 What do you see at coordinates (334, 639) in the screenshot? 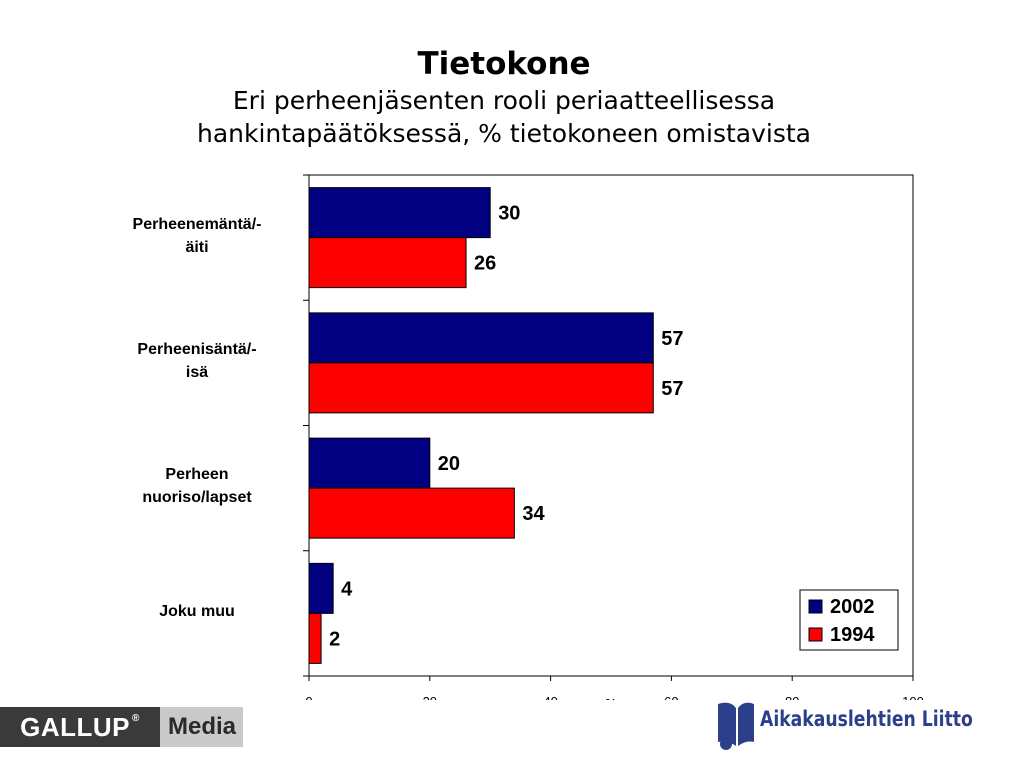
I see `data-label: 2` at bounding box center [334, 639].